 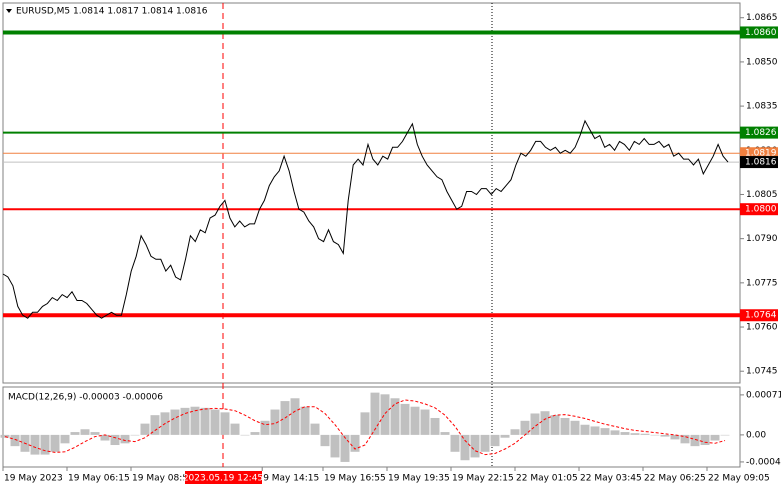 I want to click on x-tick-label: 22 May 09:05, so click(x=739, y=479).